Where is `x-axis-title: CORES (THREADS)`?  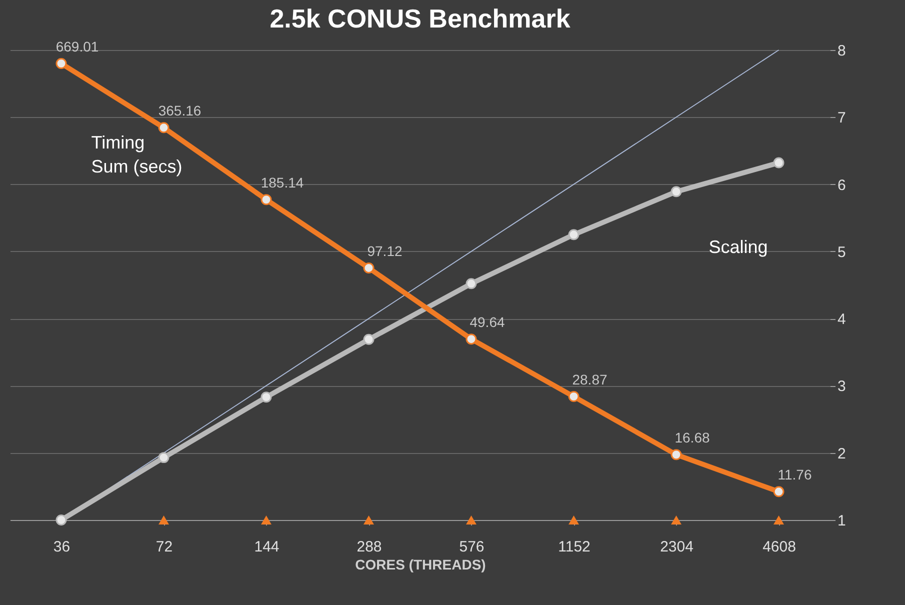 x-axis-title: CORES (THREADS) is located at coordinates (420, 564).